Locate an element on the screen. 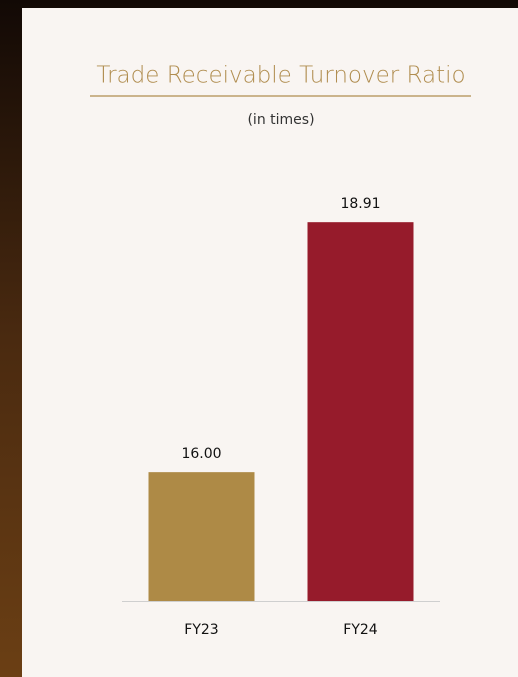 The image size is (518, 677). x-tick-label: FY24 is located at coordinates (360, 630).